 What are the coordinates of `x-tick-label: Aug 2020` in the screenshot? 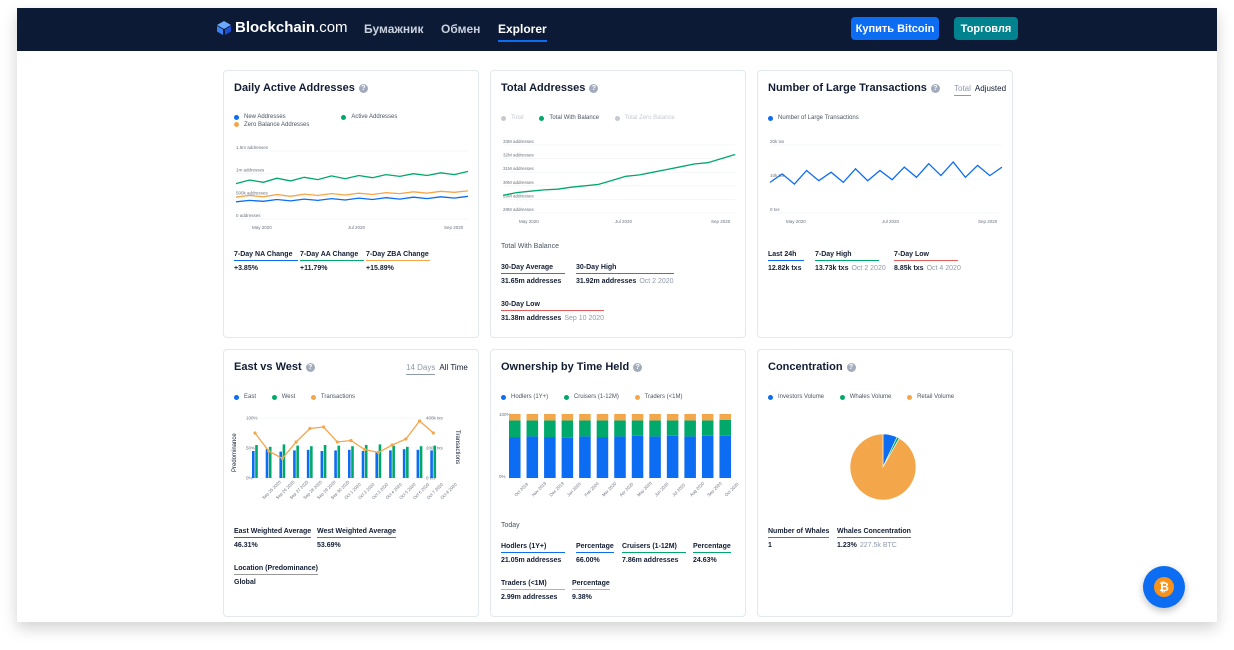 It's located at (697, 488).